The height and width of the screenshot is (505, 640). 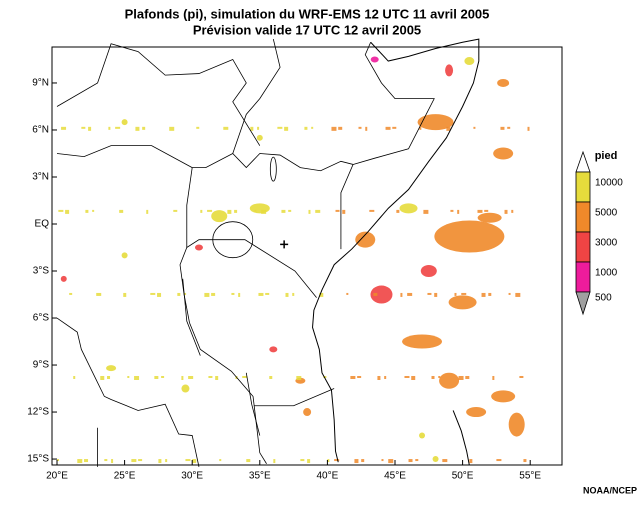 I want to click on legend-label: 10000, so click(x=609, y=183).